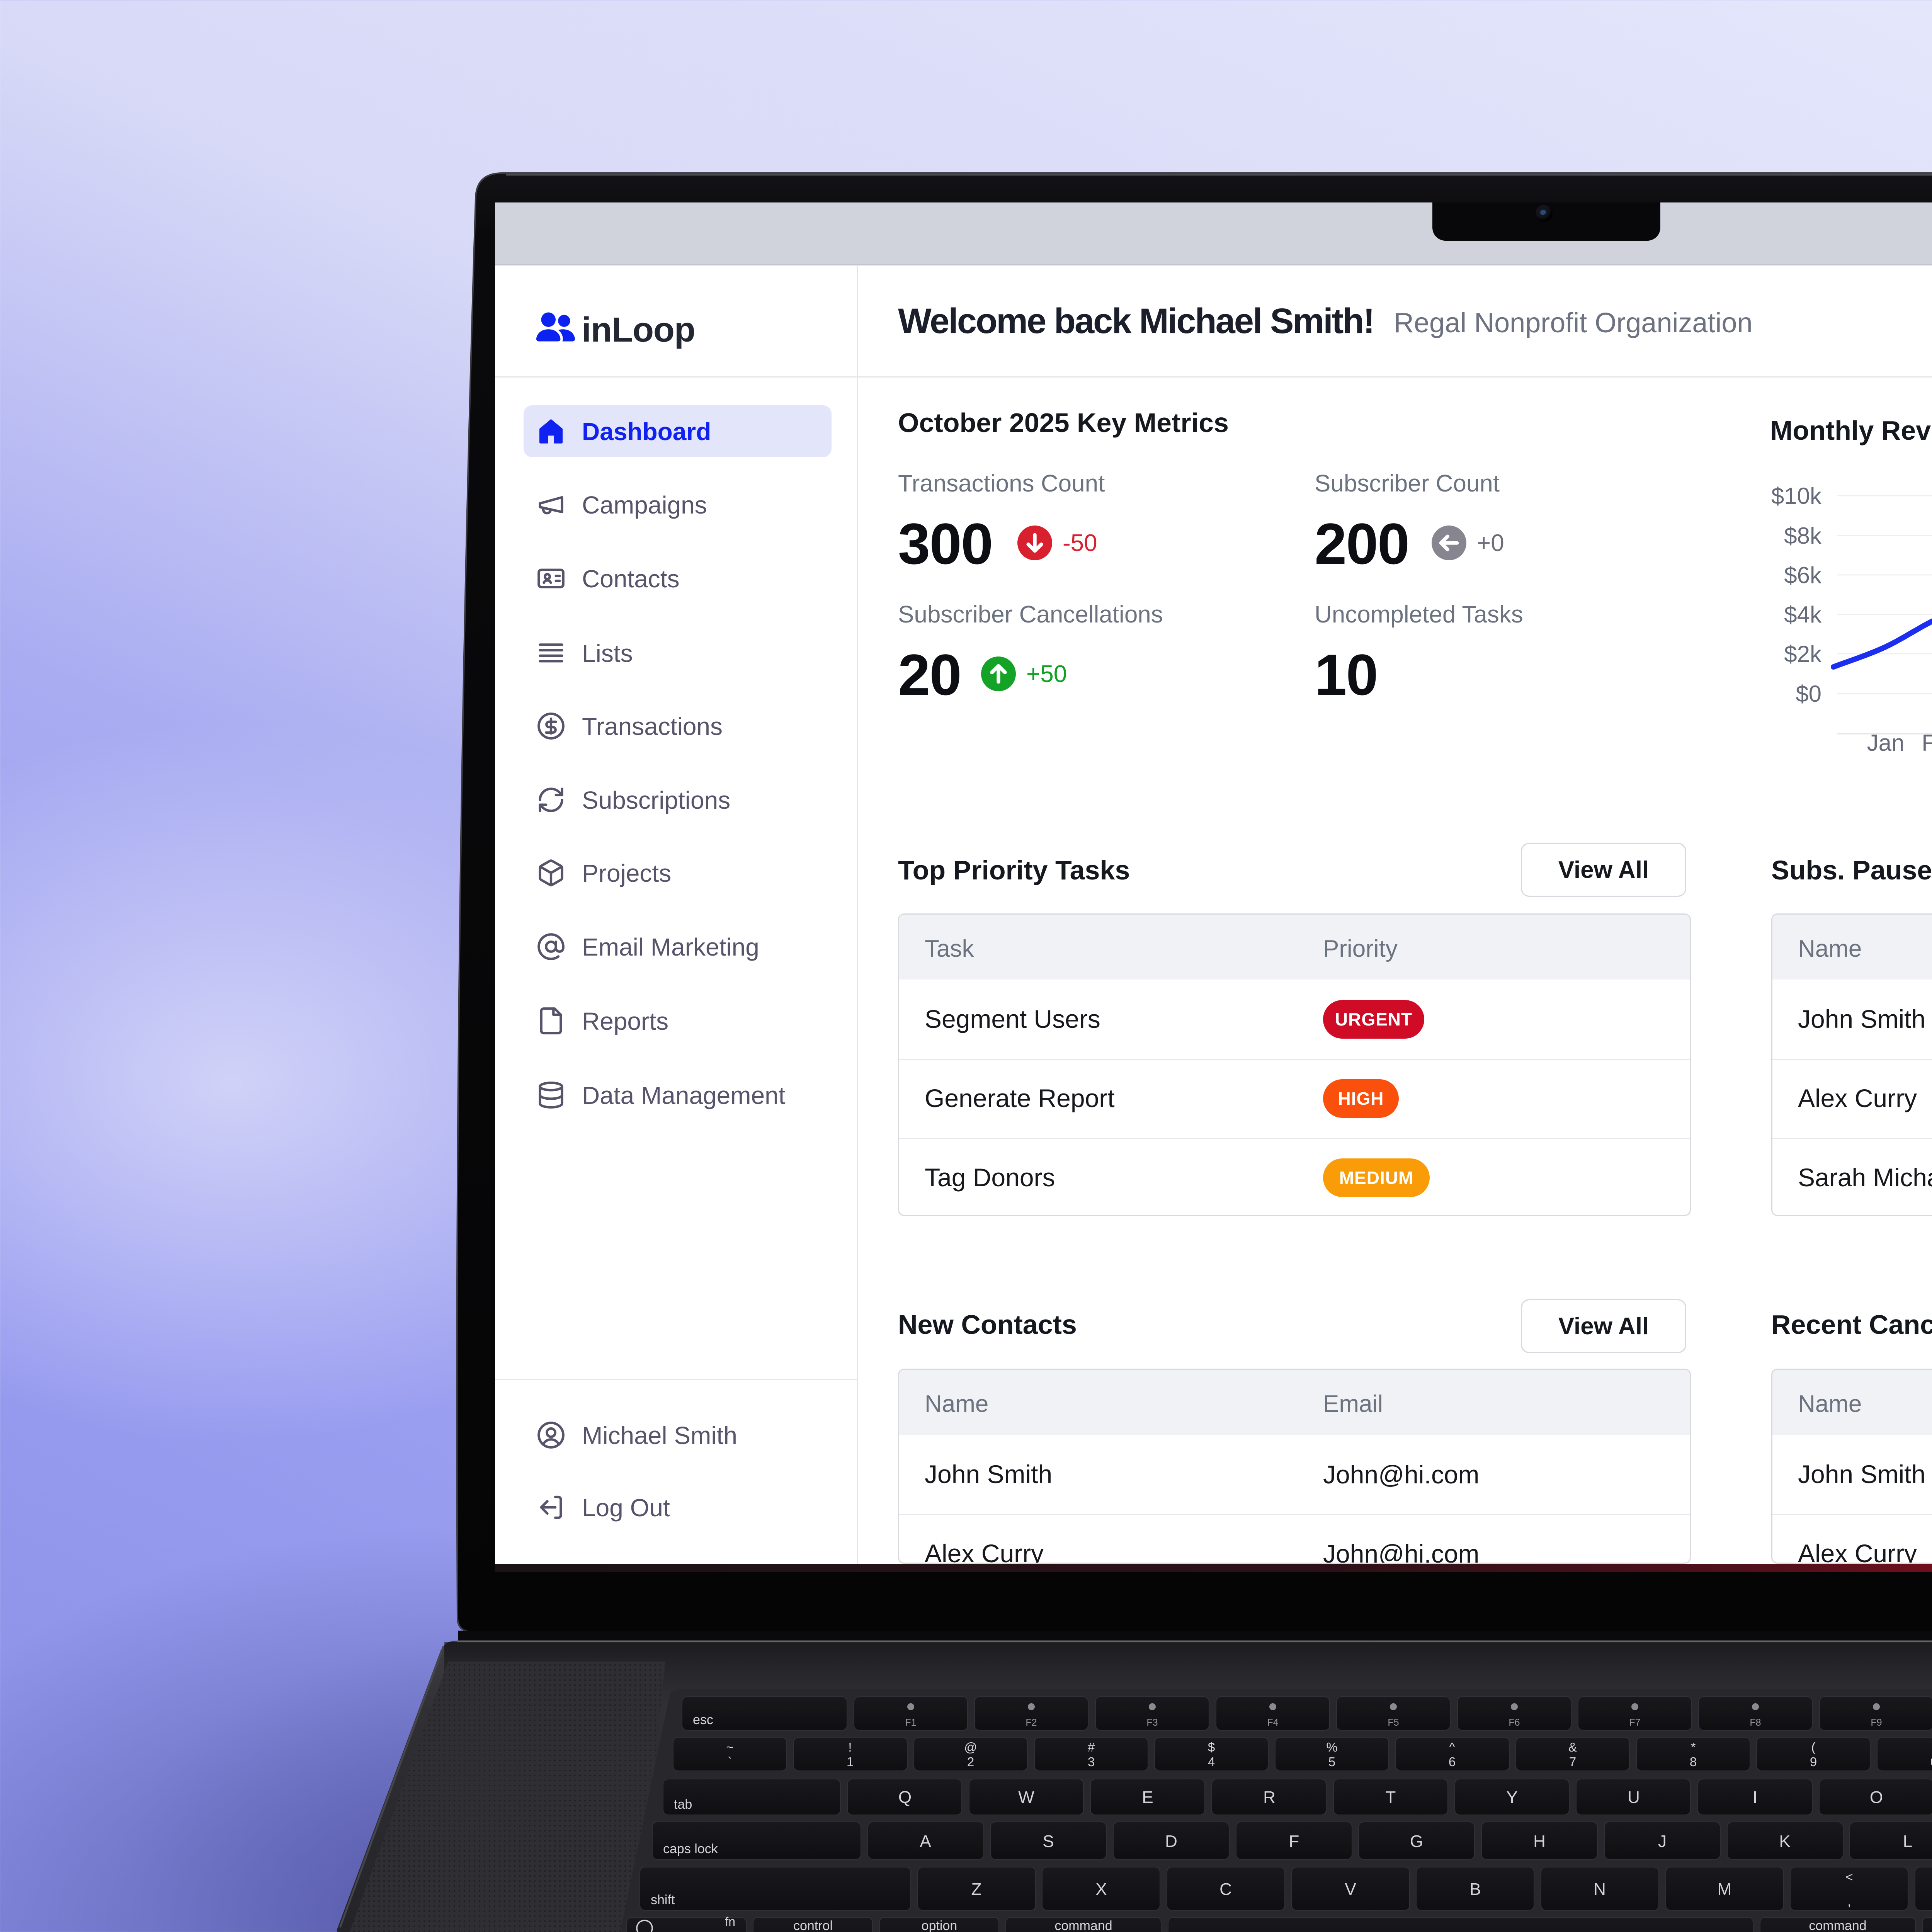 The image size is (1932, 1932). I want to click on svg-text: L, so click(1908, 1842).